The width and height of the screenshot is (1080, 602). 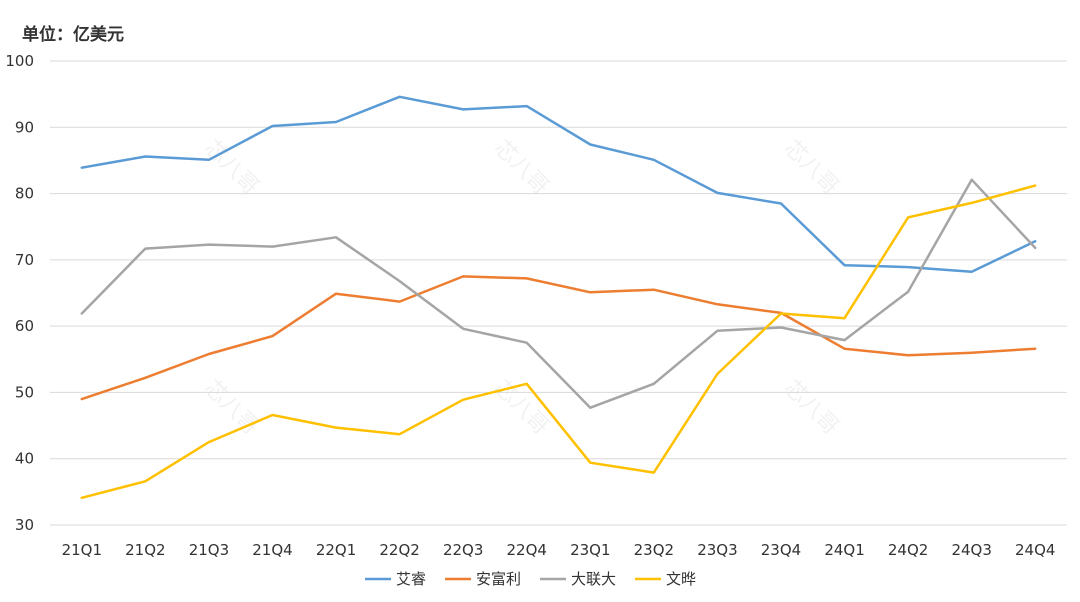 I want to click on x-tick-label: 24Q2, so click(x=908, y=550).